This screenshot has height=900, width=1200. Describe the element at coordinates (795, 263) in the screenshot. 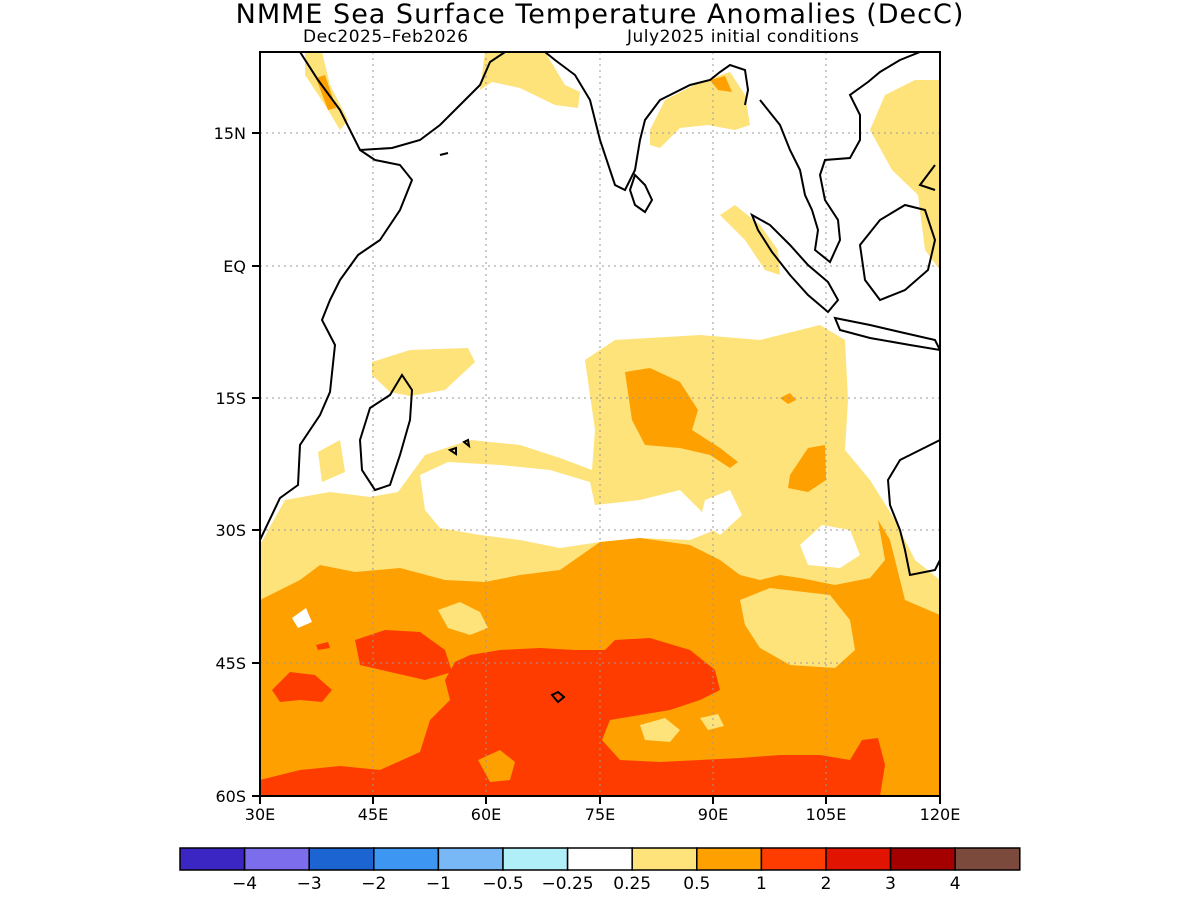

I see `coastline-sumatra` at that location.